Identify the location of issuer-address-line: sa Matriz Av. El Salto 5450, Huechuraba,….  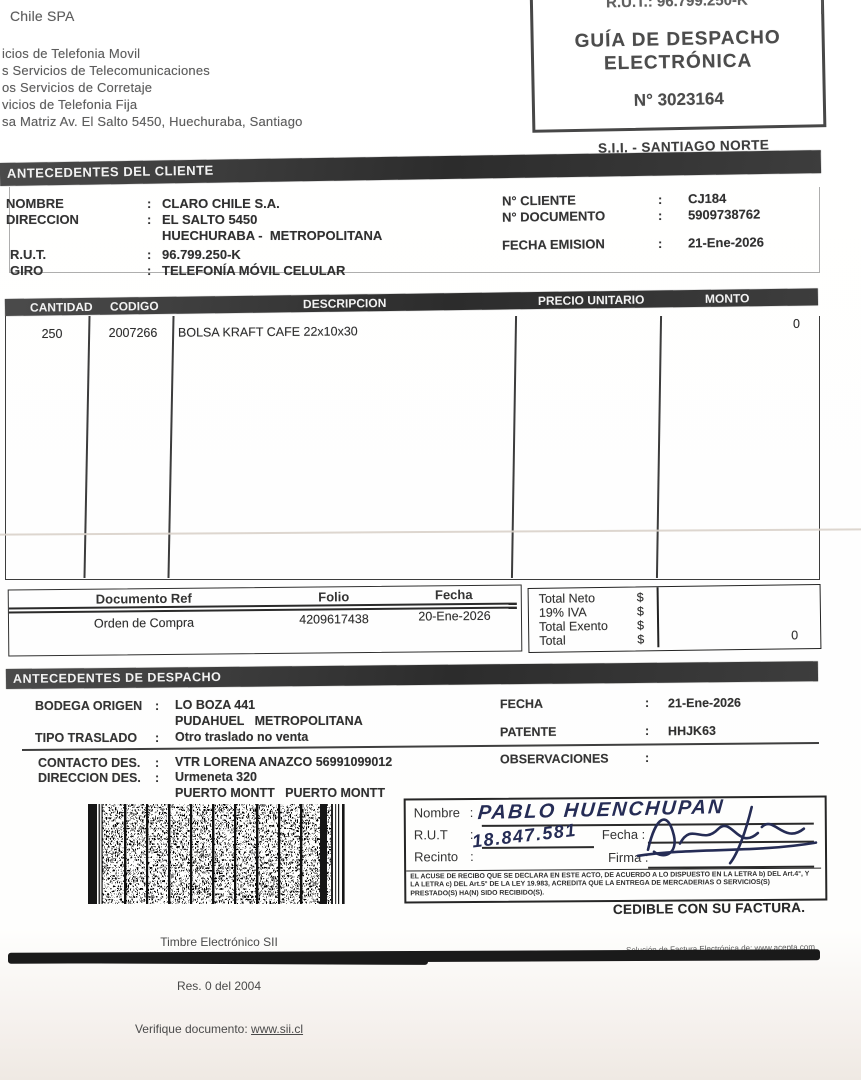
(152, 121).